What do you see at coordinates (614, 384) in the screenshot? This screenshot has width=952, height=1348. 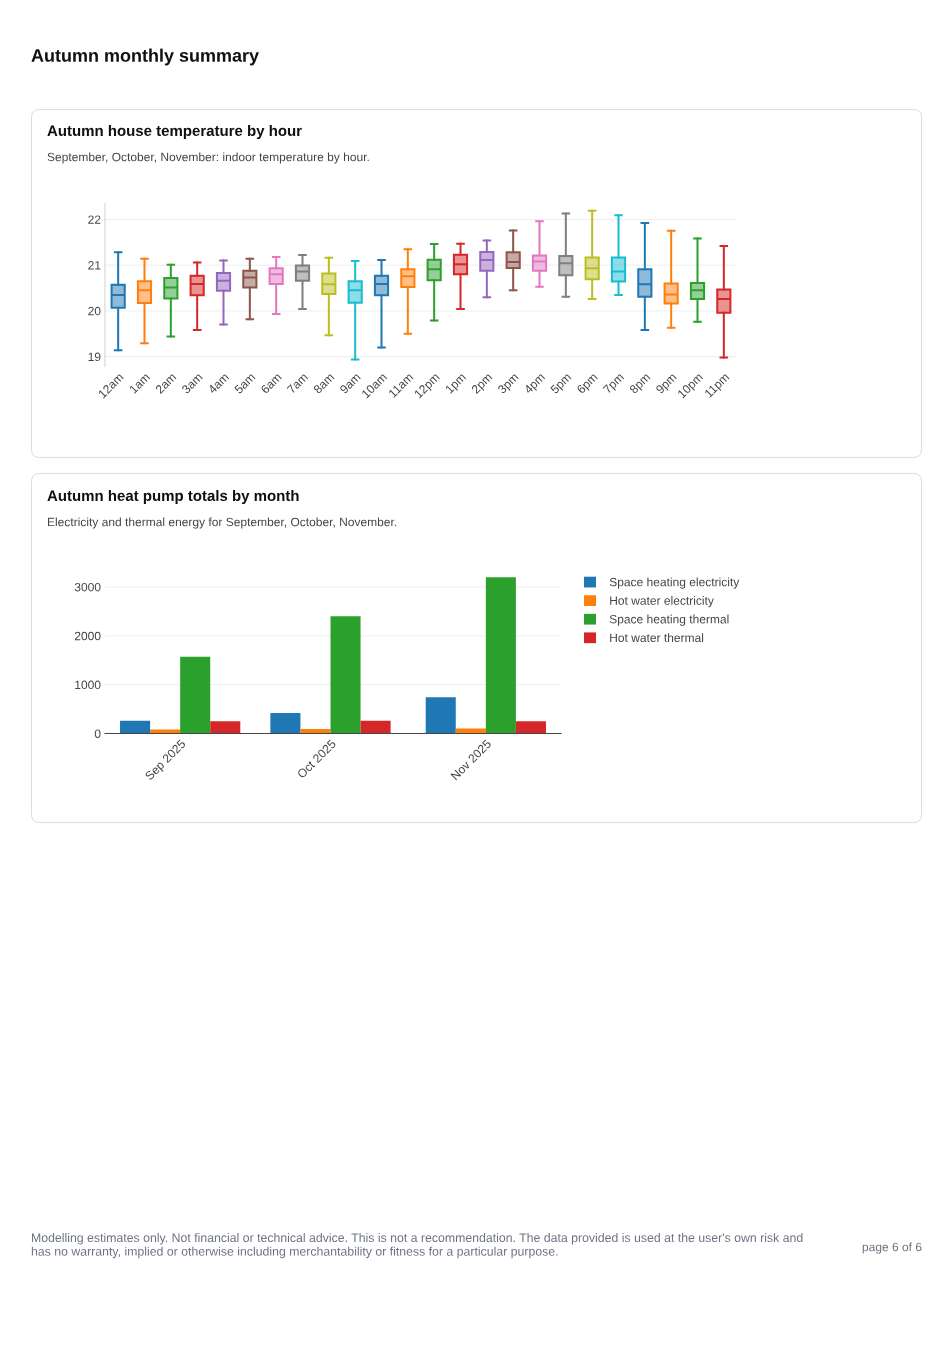 I see `x-tick-label: 7pm` at bounding box center [614, 384].